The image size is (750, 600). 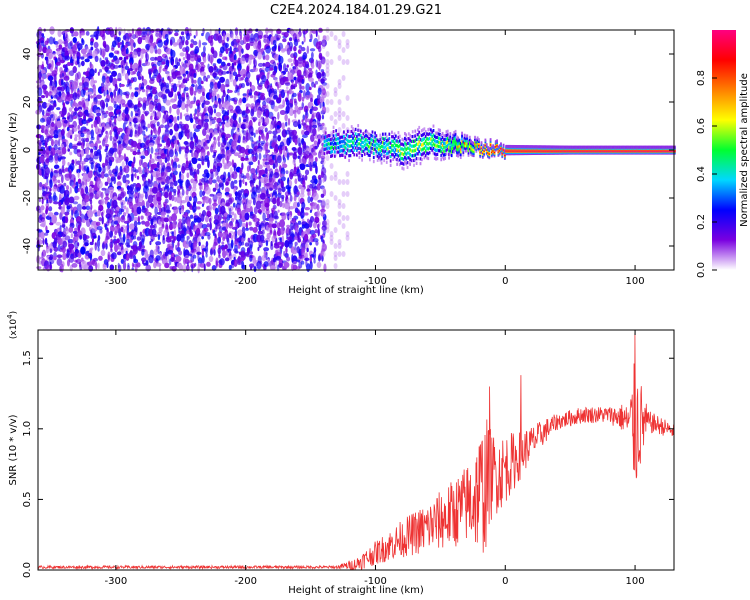 What do you see at coordinates (27, 102) in the screenshot?
I see `y-tick-label: 20` at bounding box center [27, 102].